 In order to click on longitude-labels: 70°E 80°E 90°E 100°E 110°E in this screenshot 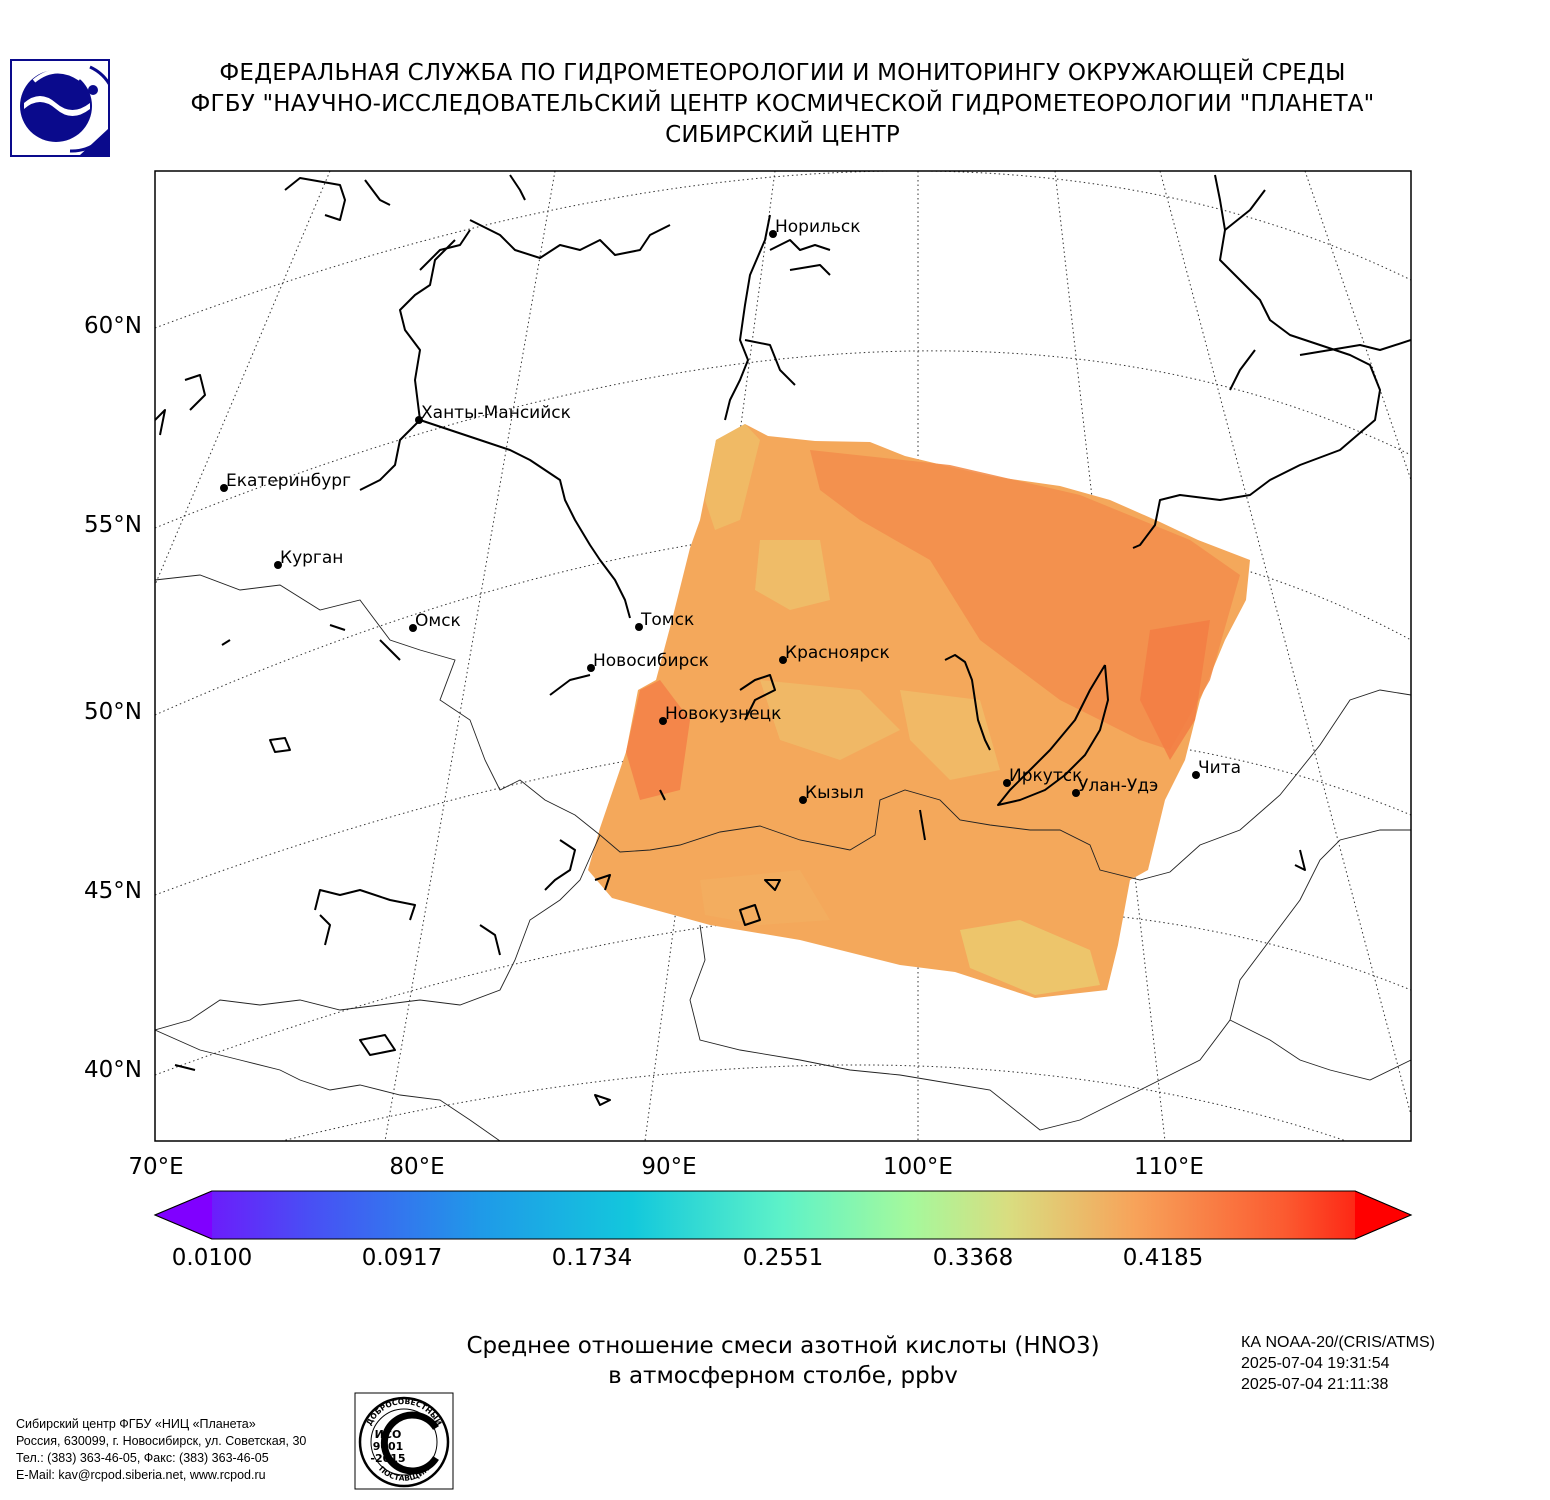, I will do `click(666, 1167)`.